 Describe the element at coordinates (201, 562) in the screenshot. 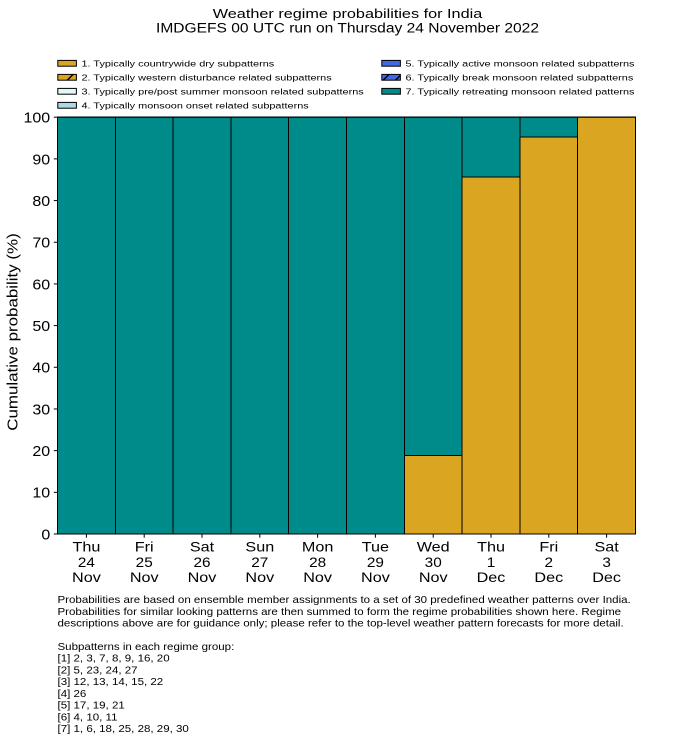

I see `svg-text: 26` at that location.